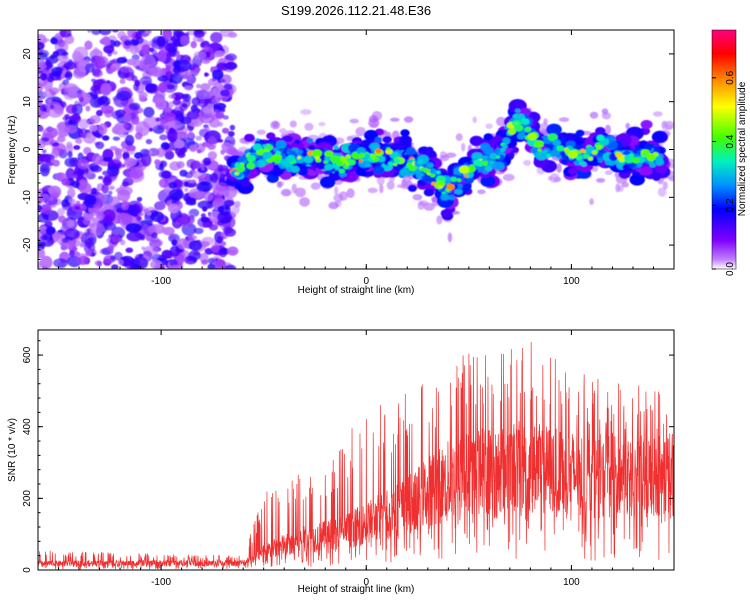 The width and height of the screenshot is (750, 600). I want to click on spectrogram-y-tick-label: 20, so click(27, 54).